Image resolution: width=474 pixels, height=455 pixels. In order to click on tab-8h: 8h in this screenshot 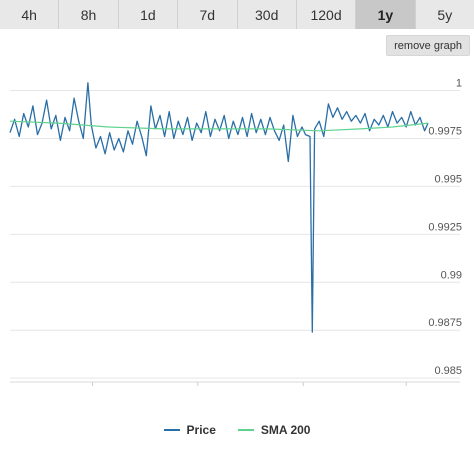, I will do `click(89, 14)`.